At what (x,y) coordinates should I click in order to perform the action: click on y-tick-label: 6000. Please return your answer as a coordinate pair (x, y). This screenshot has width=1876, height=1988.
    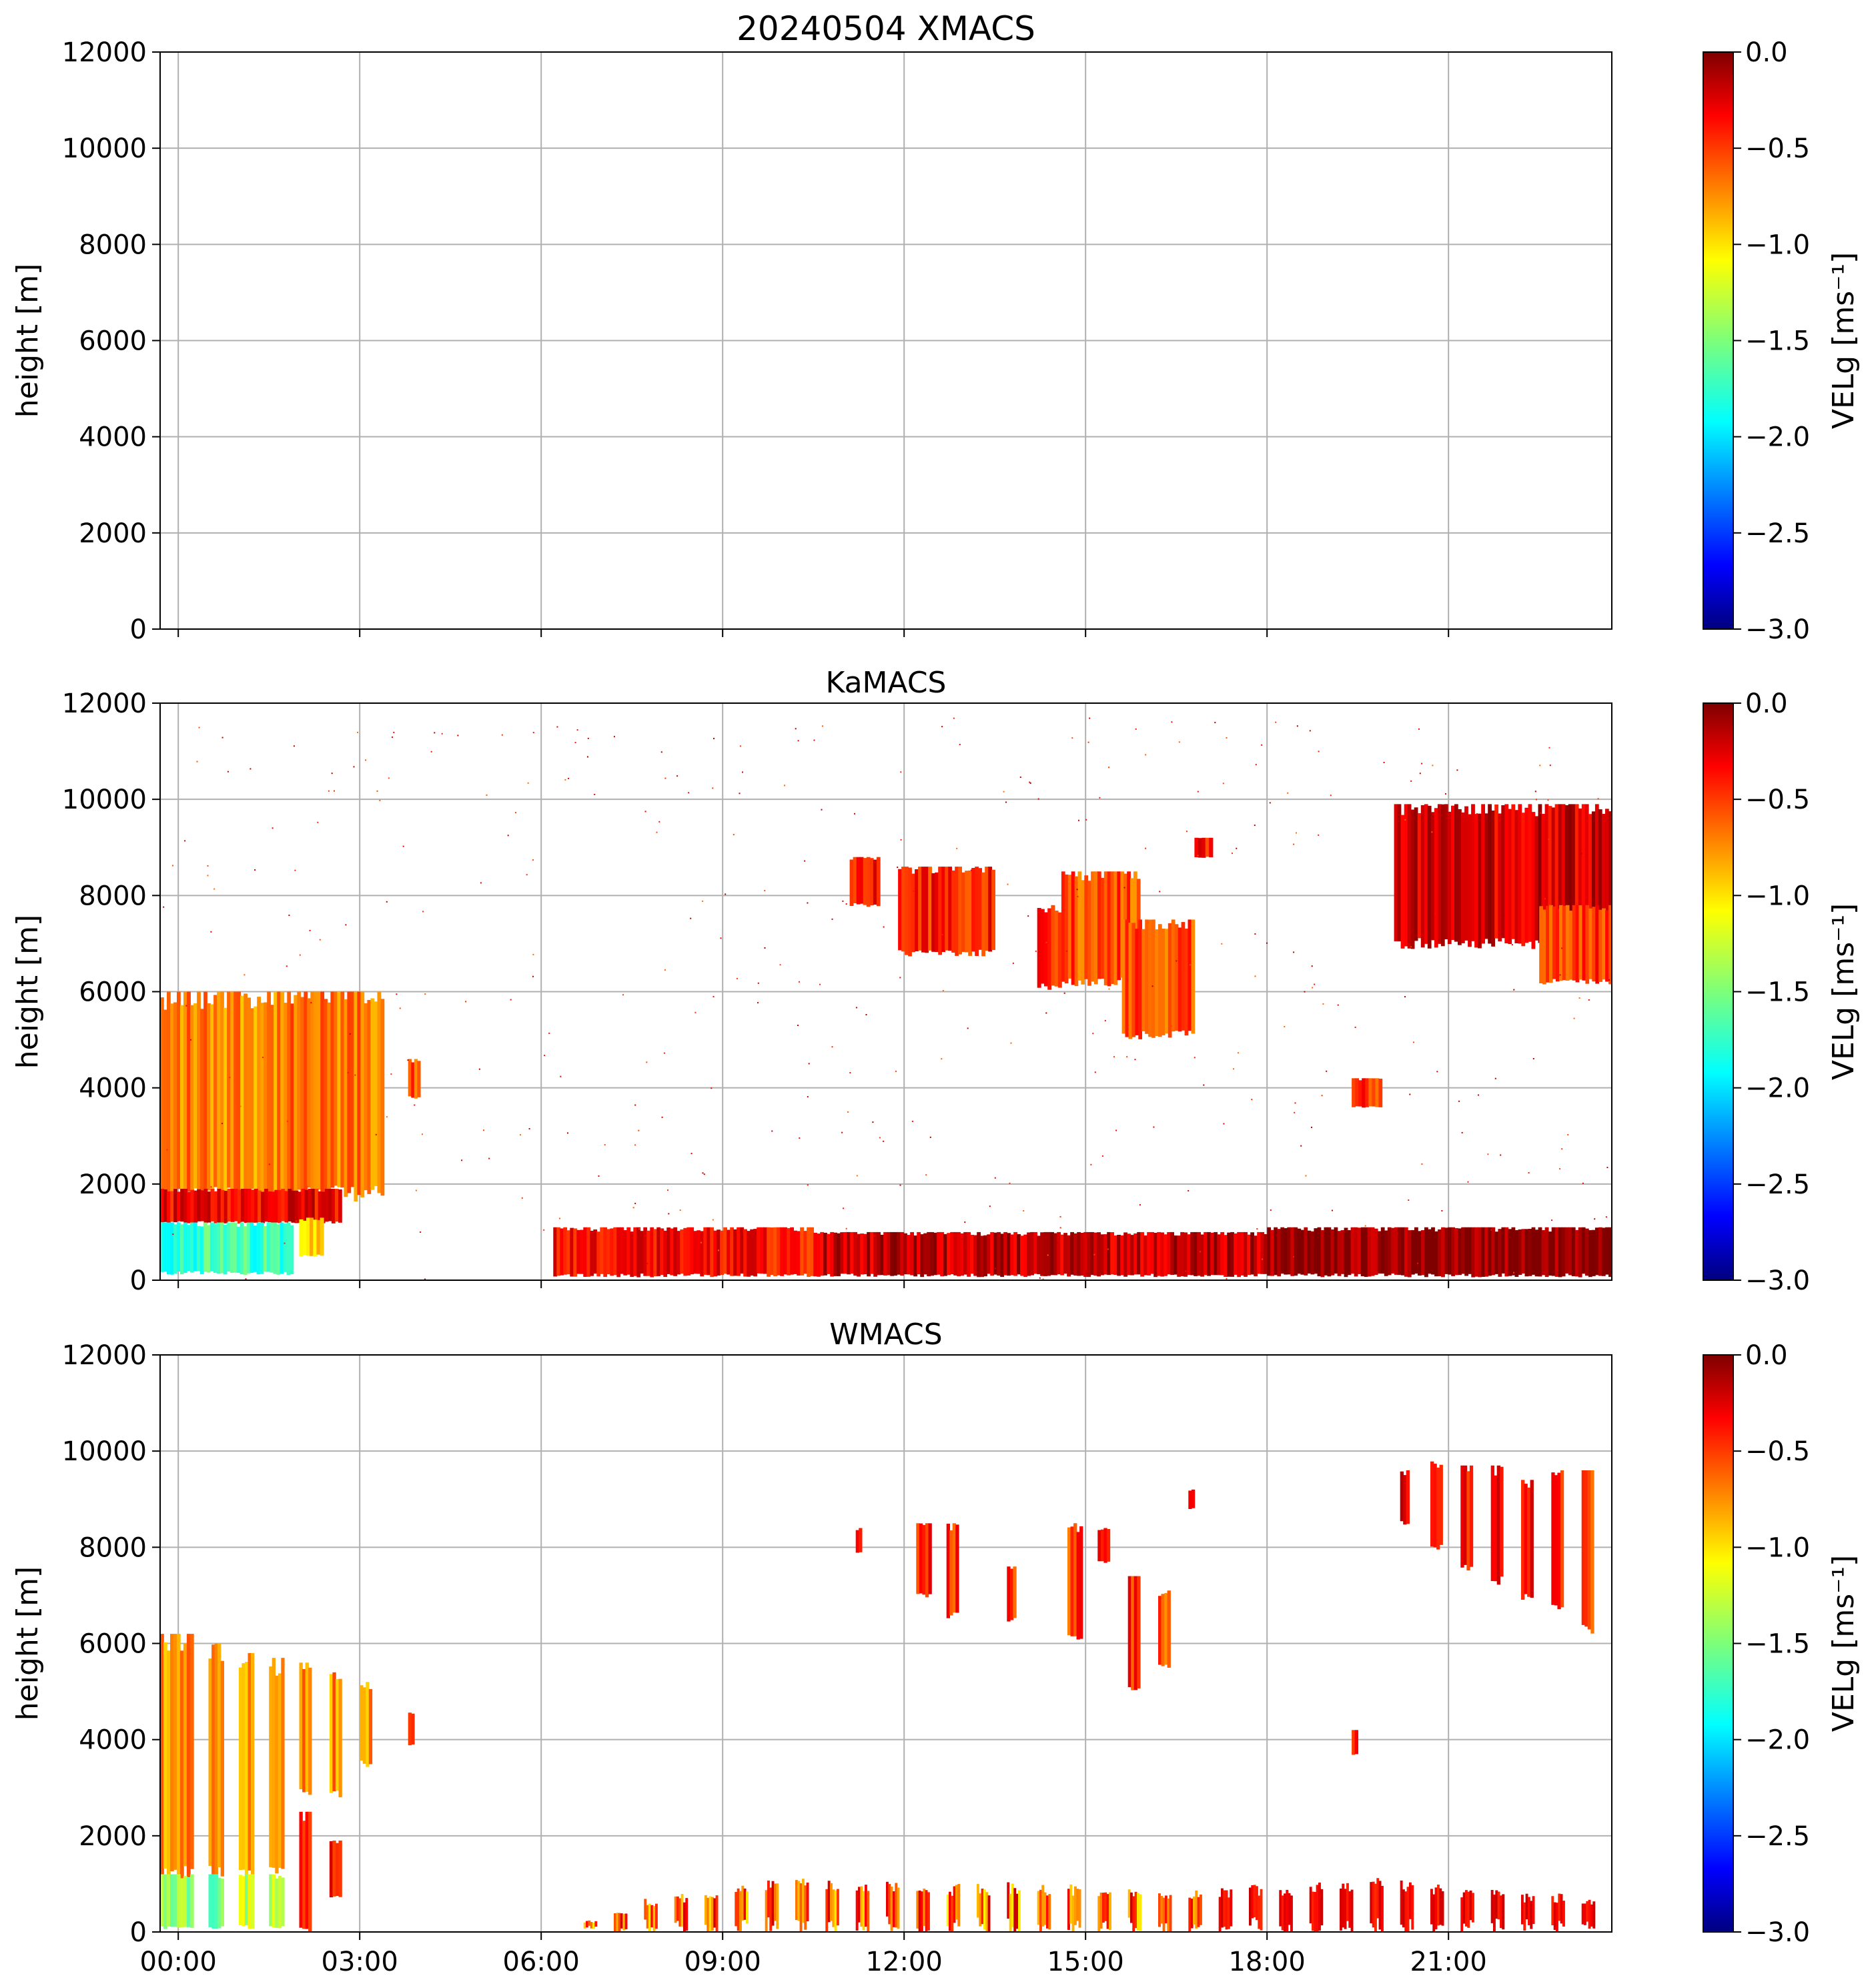
    Looking at the image, I should click on (113, 341).